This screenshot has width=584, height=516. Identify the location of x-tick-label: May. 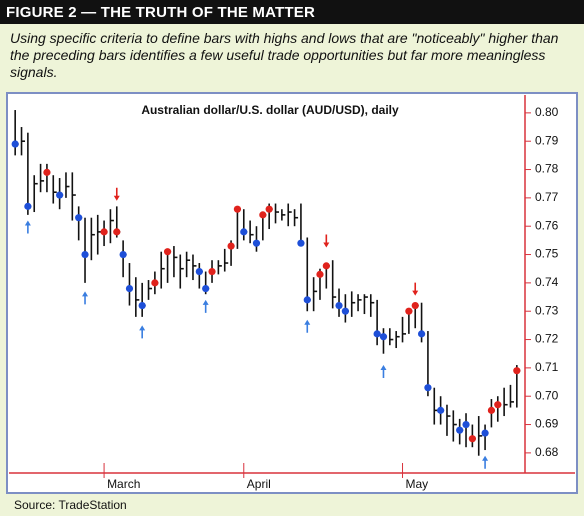
(417, 484).